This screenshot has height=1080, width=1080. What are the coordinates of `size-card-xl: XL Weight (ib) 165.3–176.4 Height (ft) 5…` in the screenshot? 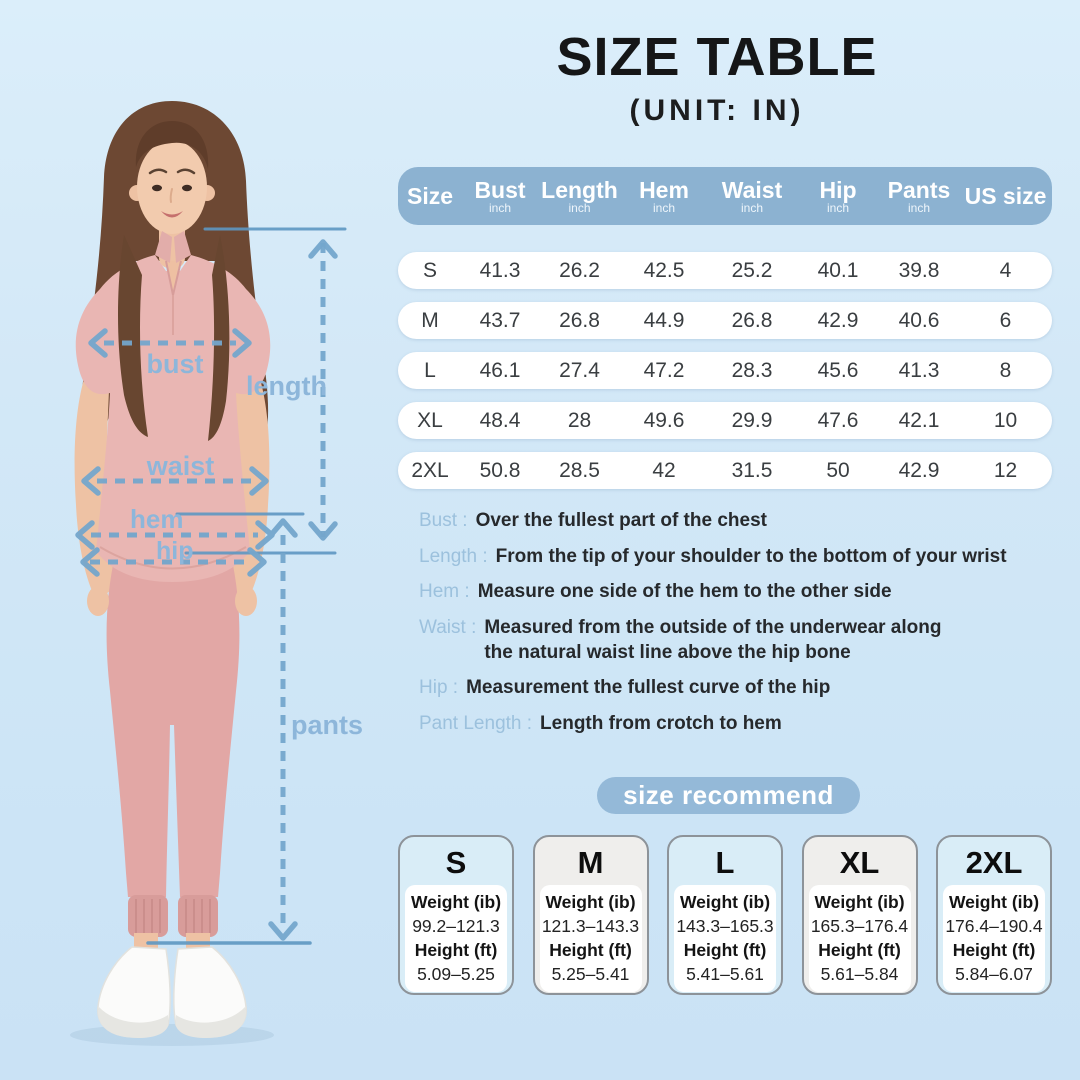 It's located at (859, 915).